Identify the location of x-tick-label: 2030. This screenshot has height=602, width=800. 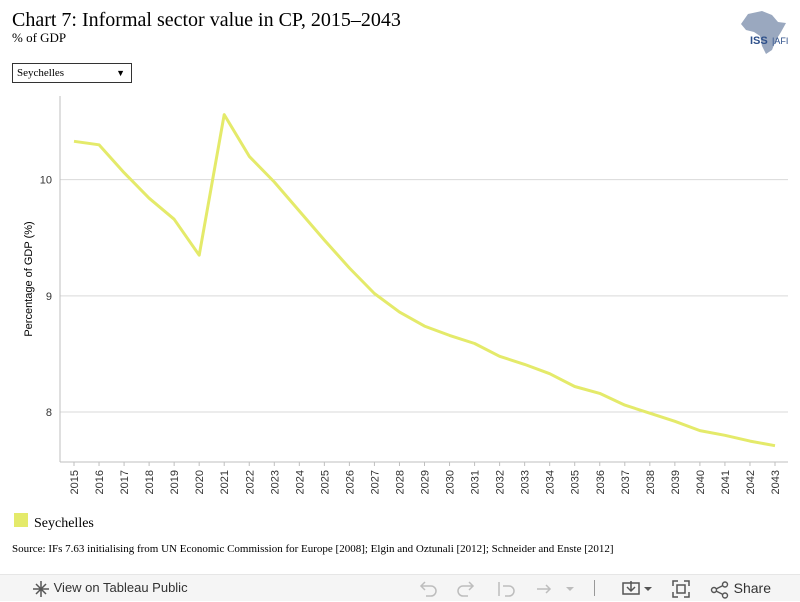
(451, 482).